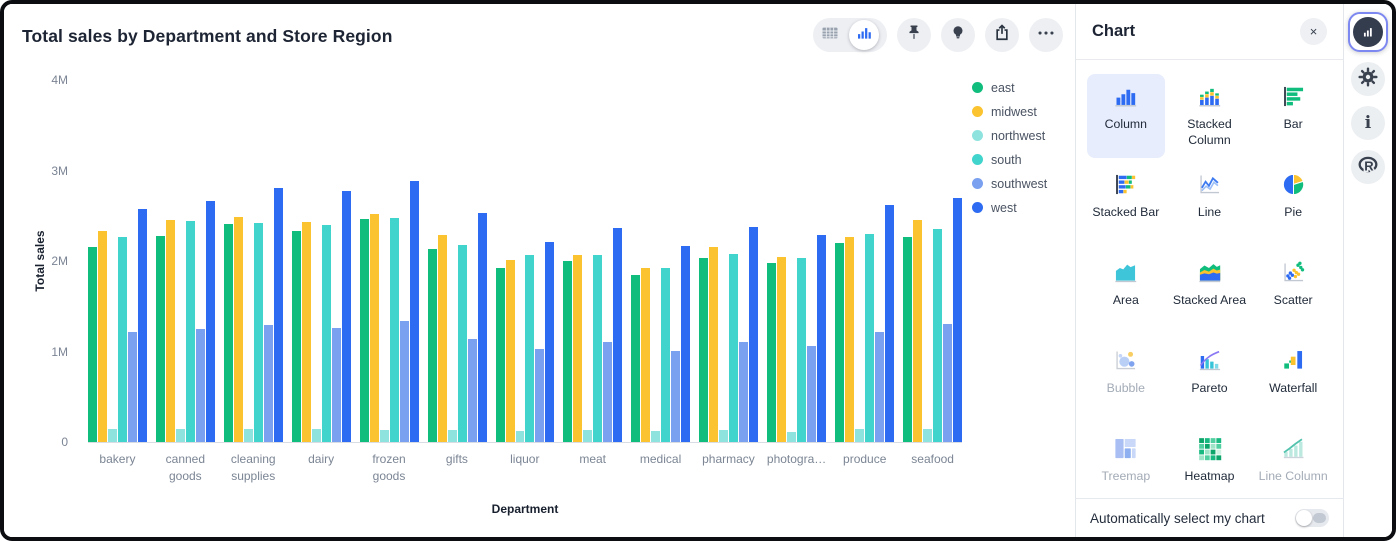 The width and height of the screenshot is (1396, 541). Describe the element at coordinates (1293, 204) in the screenshot. I see `chart-type-pie: Pie` at that location.